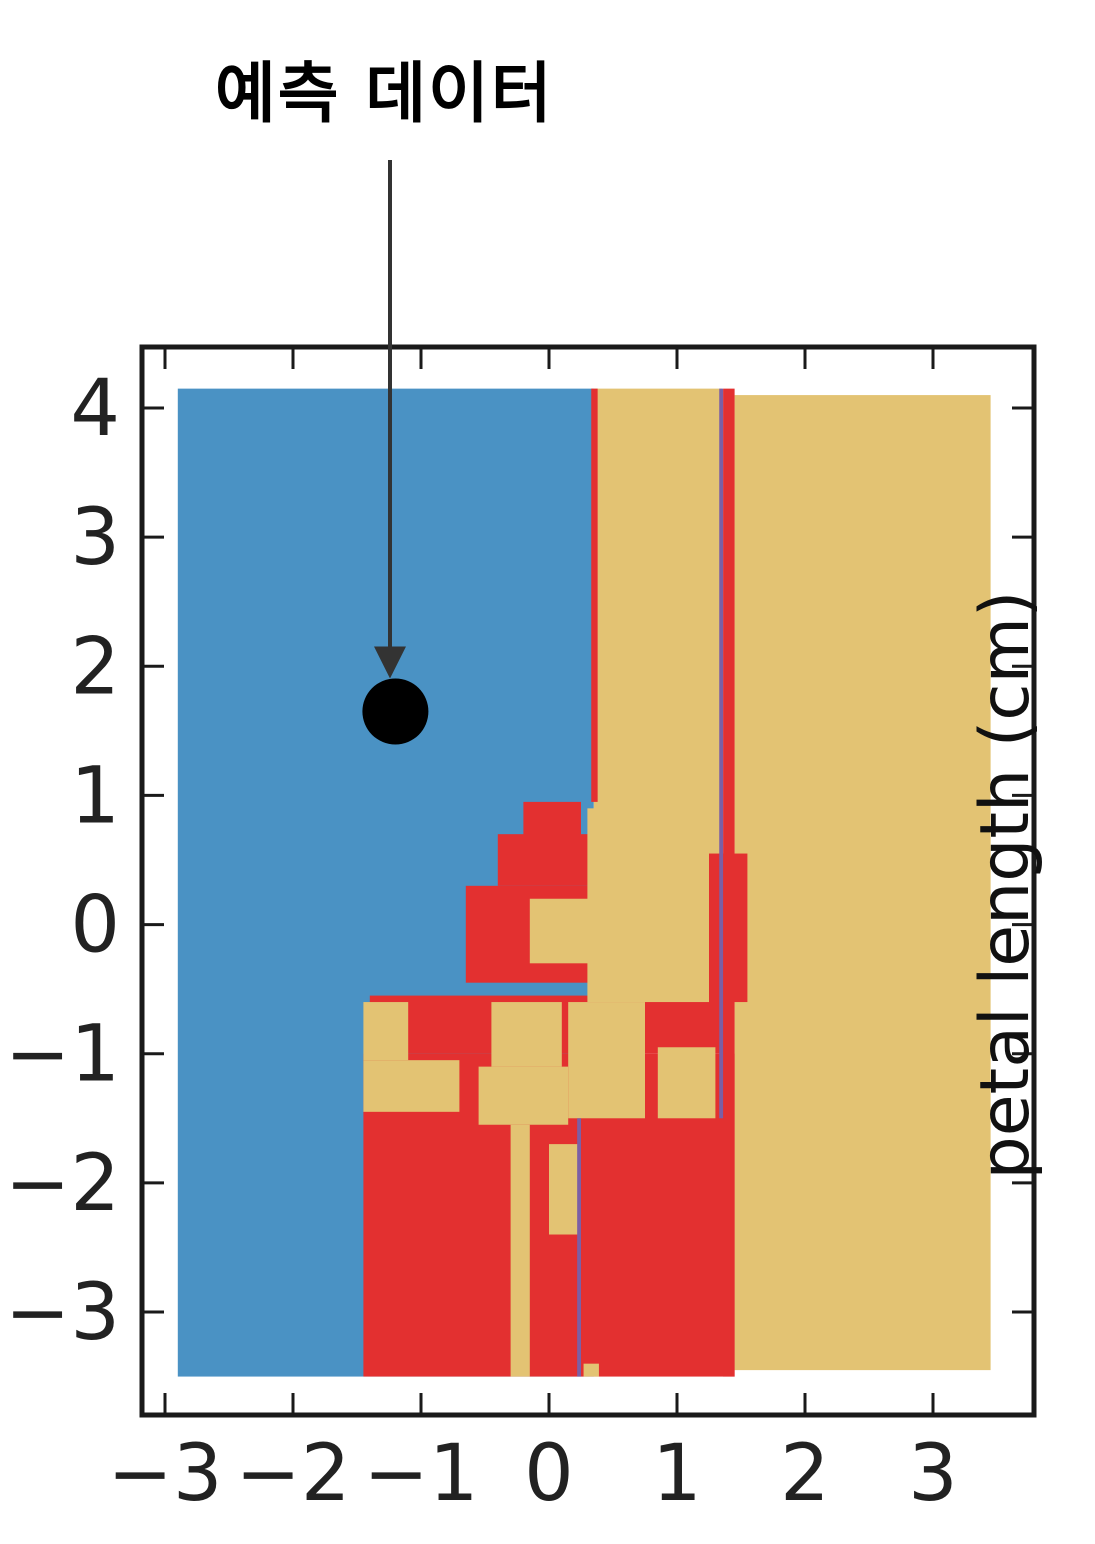 This screenshot has height=1544, width=1095. What do you see at coordinates (1005, 885) in the screenshot?
I see `y-axis-title: petal length (cm)` at bounding box center [1005, 885].